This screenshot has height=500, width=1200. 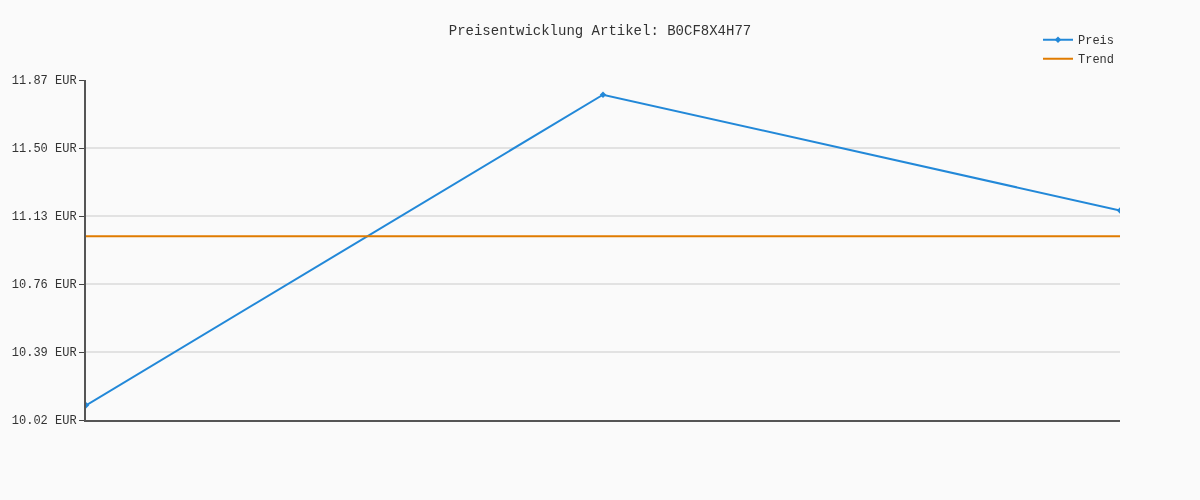 I want to click on y-tick-label: 11.87 EUR, so click(x=44, y=81).